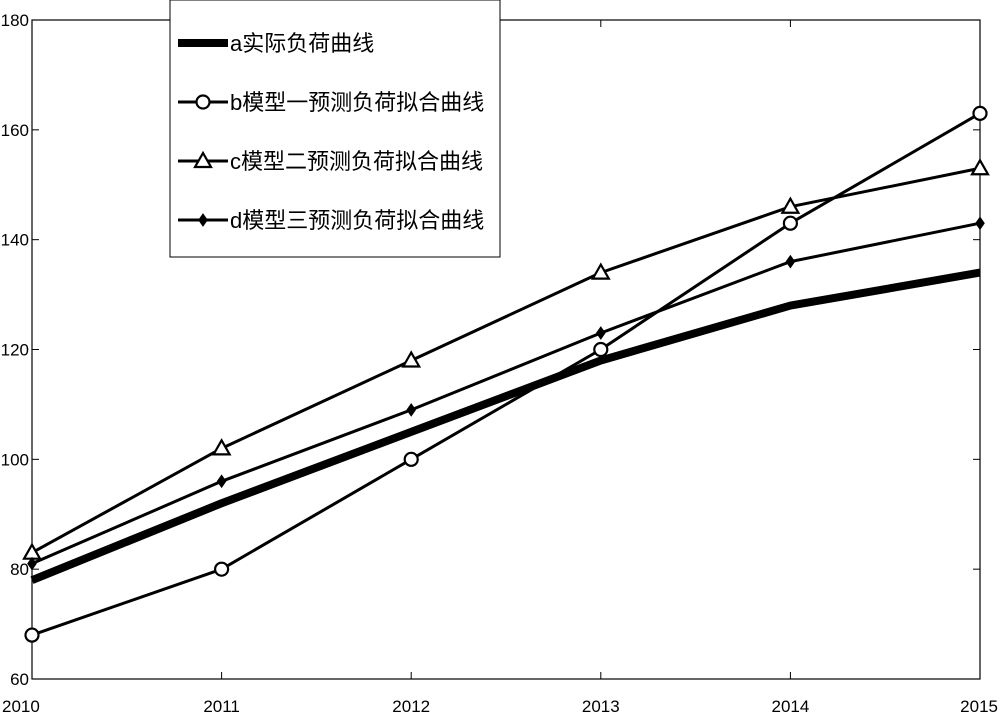 Image resolution: width=1000 pixels, height=728 pixels. I want to click on x-tick-label: 2013, so click(601, 706).